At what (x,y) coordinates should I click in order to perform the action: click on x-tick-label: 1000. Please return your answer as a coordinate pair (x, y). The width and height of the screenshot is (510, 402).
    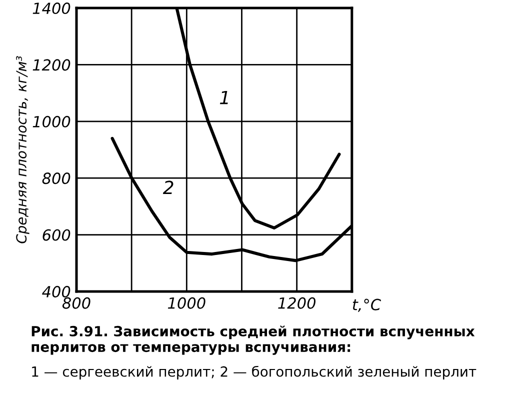
    Looking at the image, I should click on (187, 303).